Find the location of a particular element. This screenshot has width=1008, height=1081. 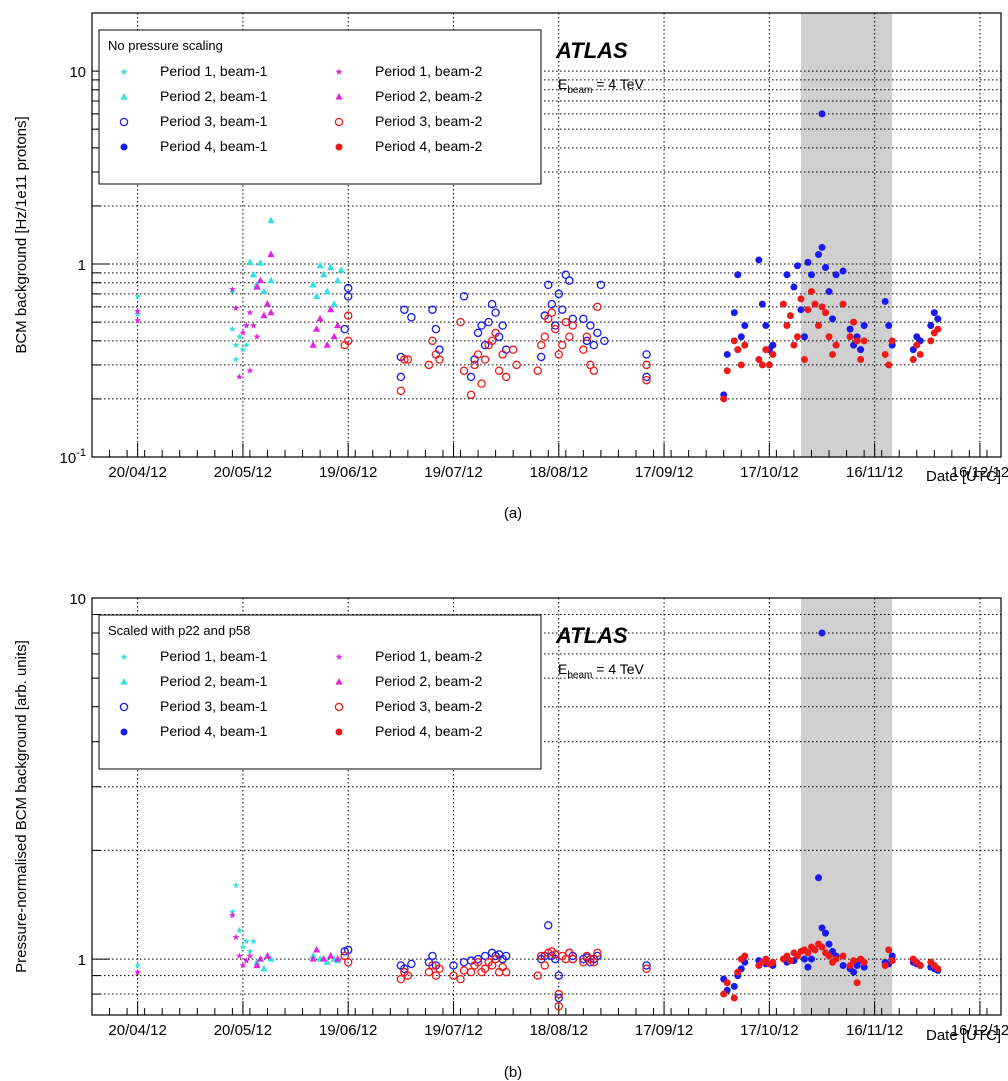

legend-entry: Period 2, beam-1 is located at coordinates (214, 96).